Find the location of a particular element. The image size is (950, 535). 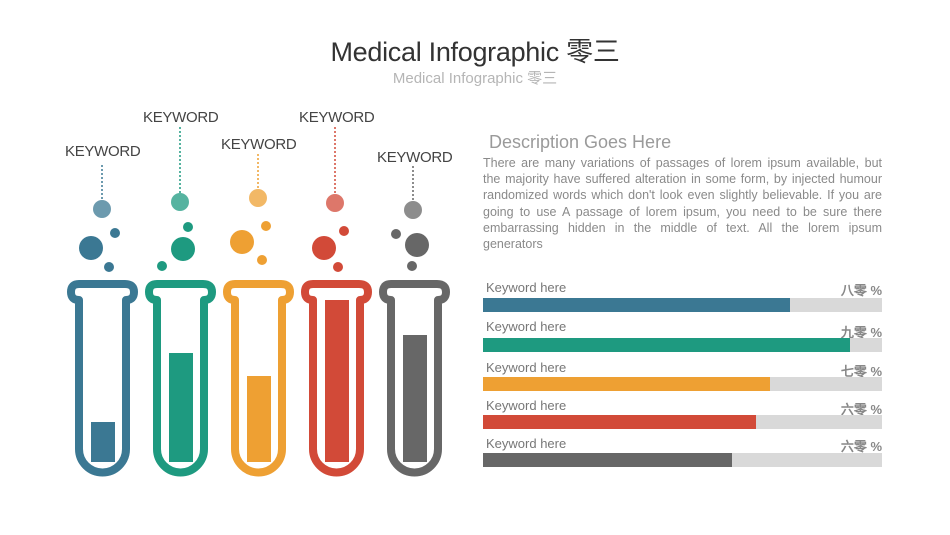

progress-label-5: Keyword here is located at coordinates (526, 443).